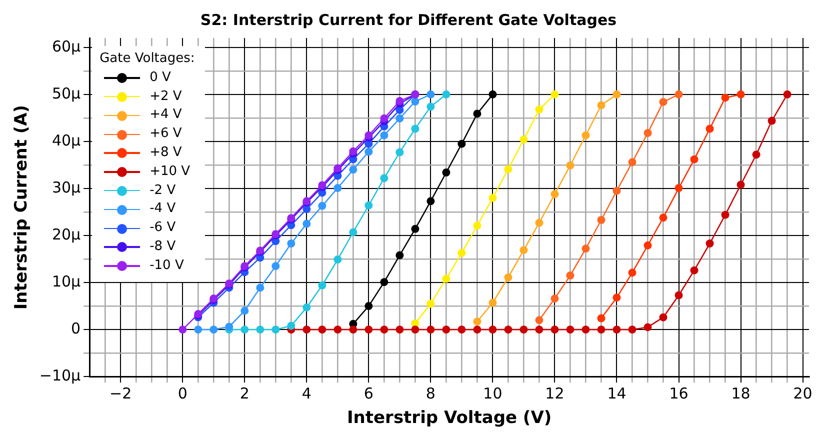  What do you see at coordinates (554, 393) in the screenshot?
I see `x-tick-label: 12` at bounding box center [554, 393].